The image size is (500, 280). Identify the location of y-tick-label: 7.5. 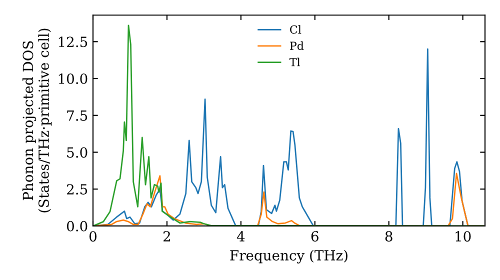
(77, 115).